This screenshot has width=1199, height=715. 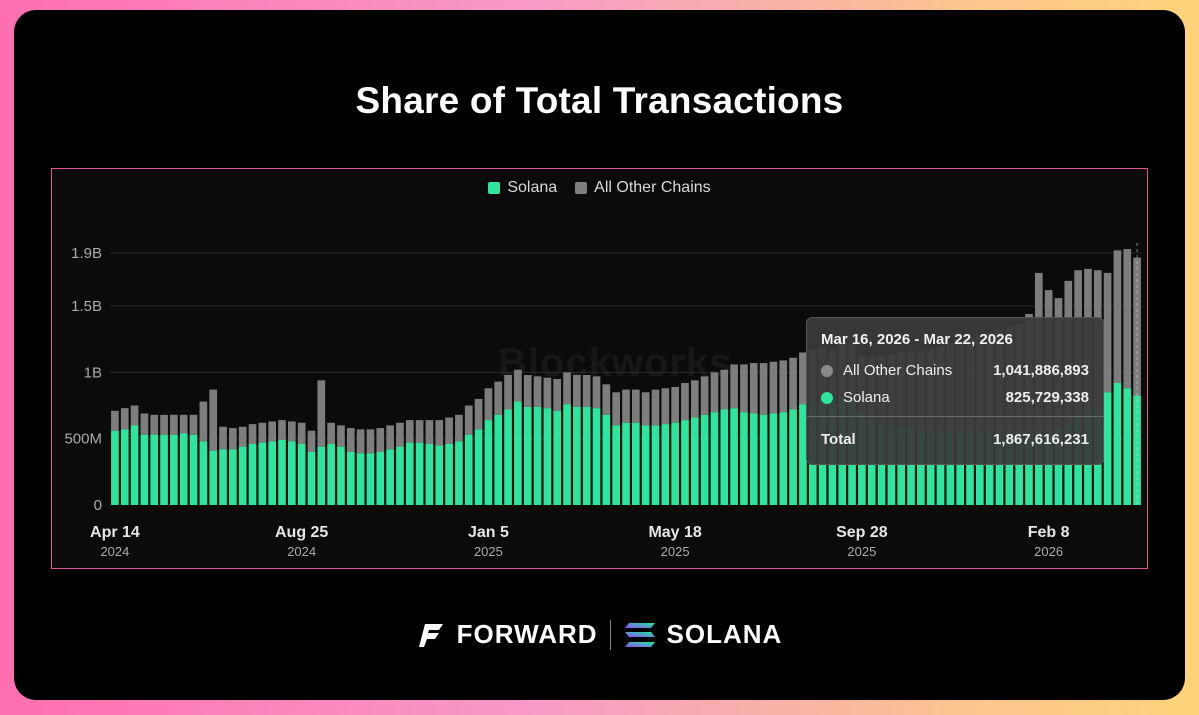 What do you see at coordinates (838, 439) in the screenshot?
I see `tooltip-label-total: Total` at bounding box center [838, 439].